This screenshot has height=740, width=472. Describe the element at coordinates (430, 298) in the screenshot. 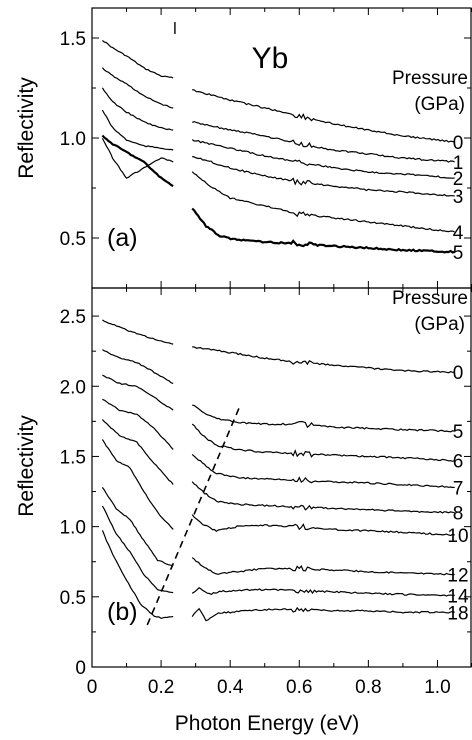

I see `legend-title-b-line1: Pressure` at that location.